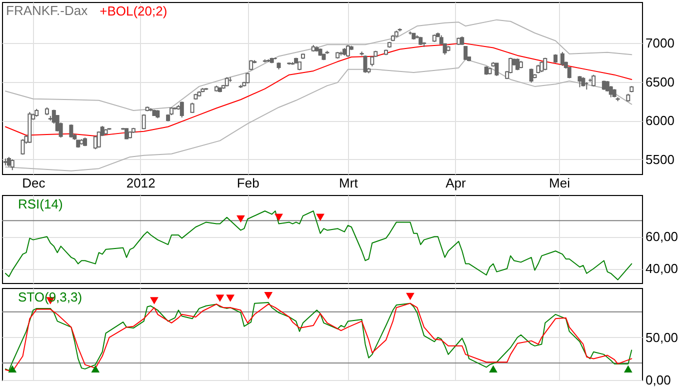 The image size is (690, 387). I want to click on x-tick-label: Mrt, so click(348, 183).